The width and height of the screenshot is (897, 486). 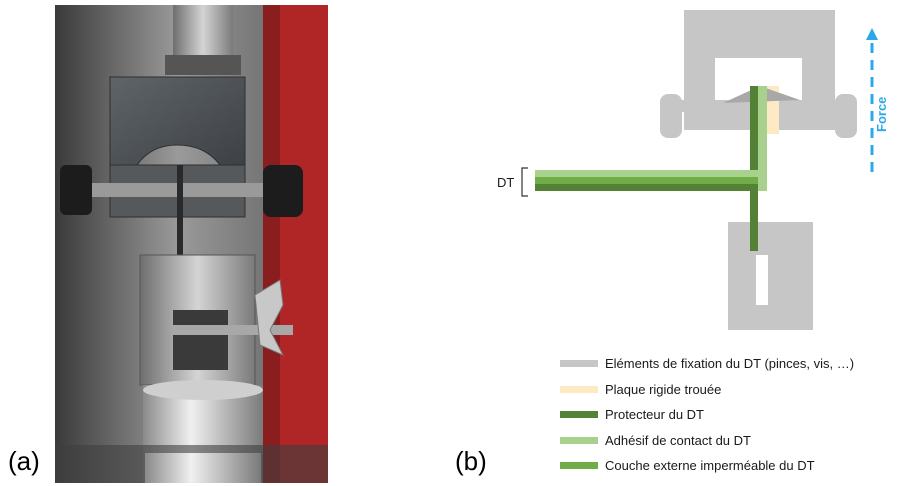 What do you see at coordinates (762, 180) in the screenshot?
I see `dt-corner` at bounding box center [762, 180].